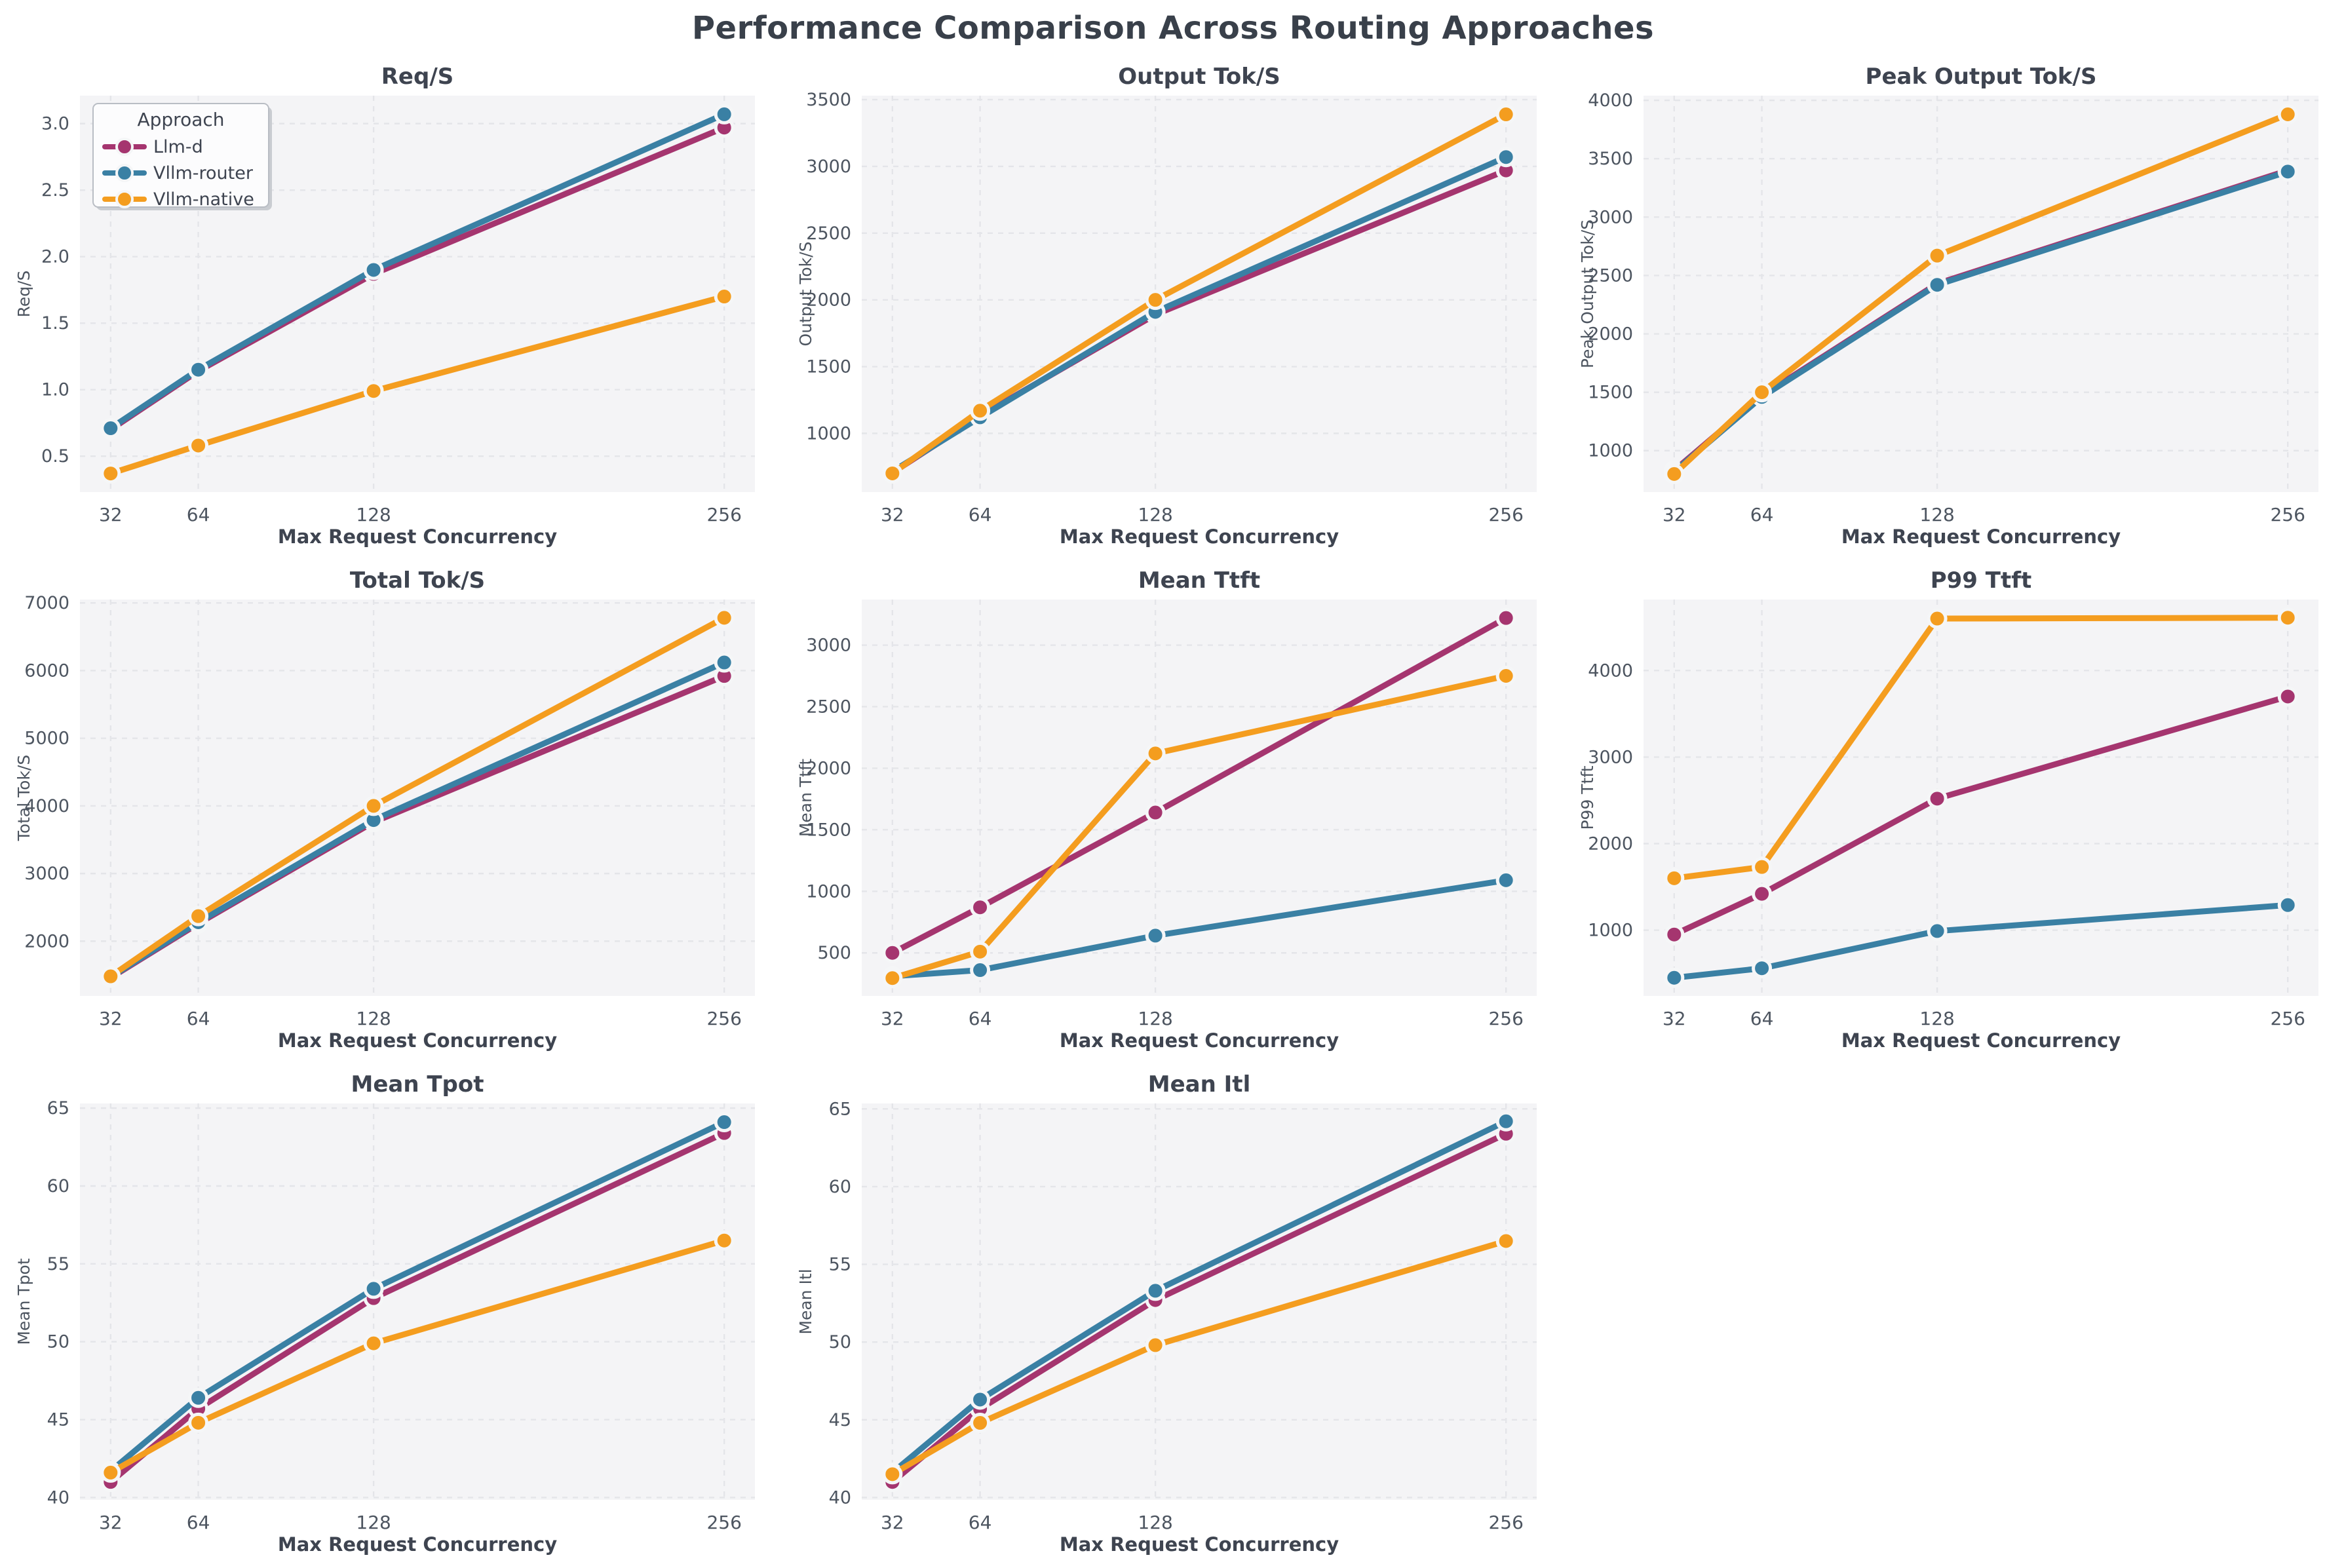 The image size is (2346, 1568). What do you see at coordinates (55, 191) in the screenshot?
I see `svg-text: 2.5` at bounding box center [55, 191].